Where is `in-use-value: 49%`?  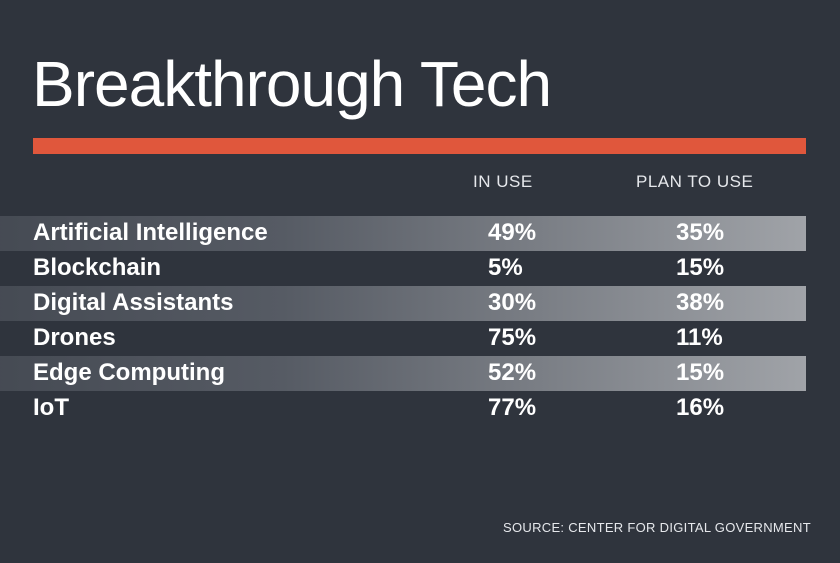 in-use-value: 49% is located at coordinates (512, 232).